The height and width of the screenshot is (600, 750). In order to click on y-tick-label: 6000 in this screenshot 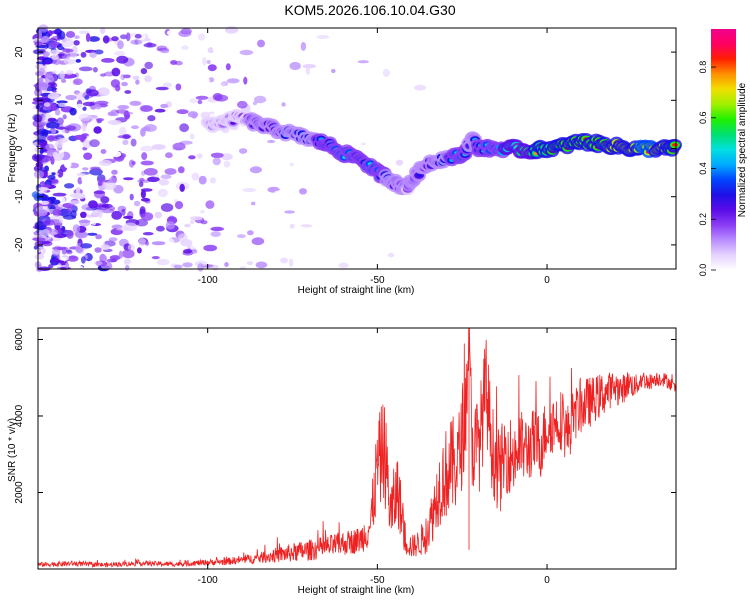, I will do `click(19, 339)`.